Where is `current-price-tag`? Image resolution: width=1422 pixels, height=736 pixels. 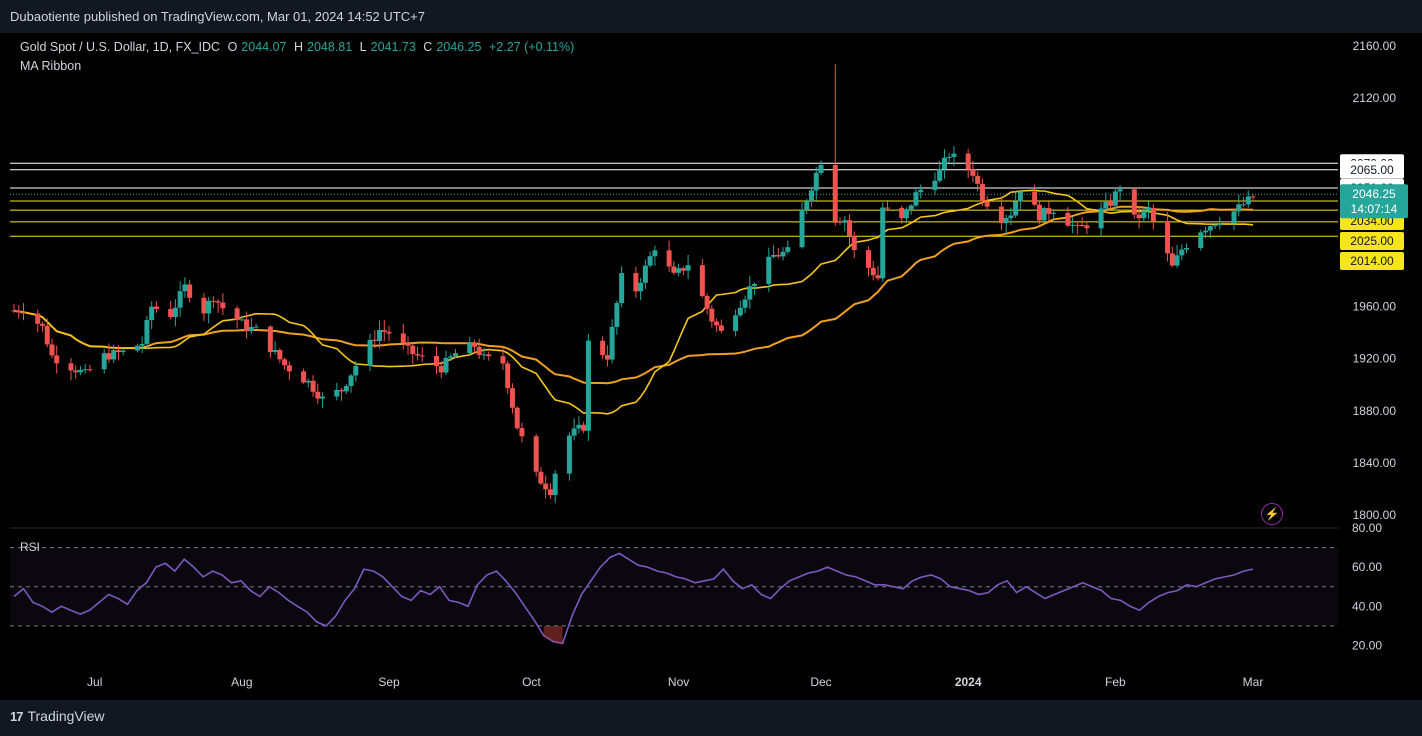
current-price-tag is located at coordinates (1374, 201).